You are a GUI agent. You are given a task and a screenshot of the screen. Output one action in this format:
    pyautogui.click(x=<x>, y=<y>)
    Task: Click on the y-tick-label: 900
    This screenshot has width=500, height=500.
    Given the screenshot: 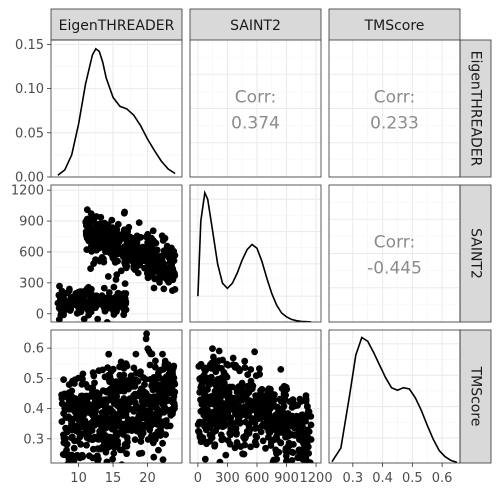 What is the action you would take?
    pyautogui.click(x=31, y=222)
    